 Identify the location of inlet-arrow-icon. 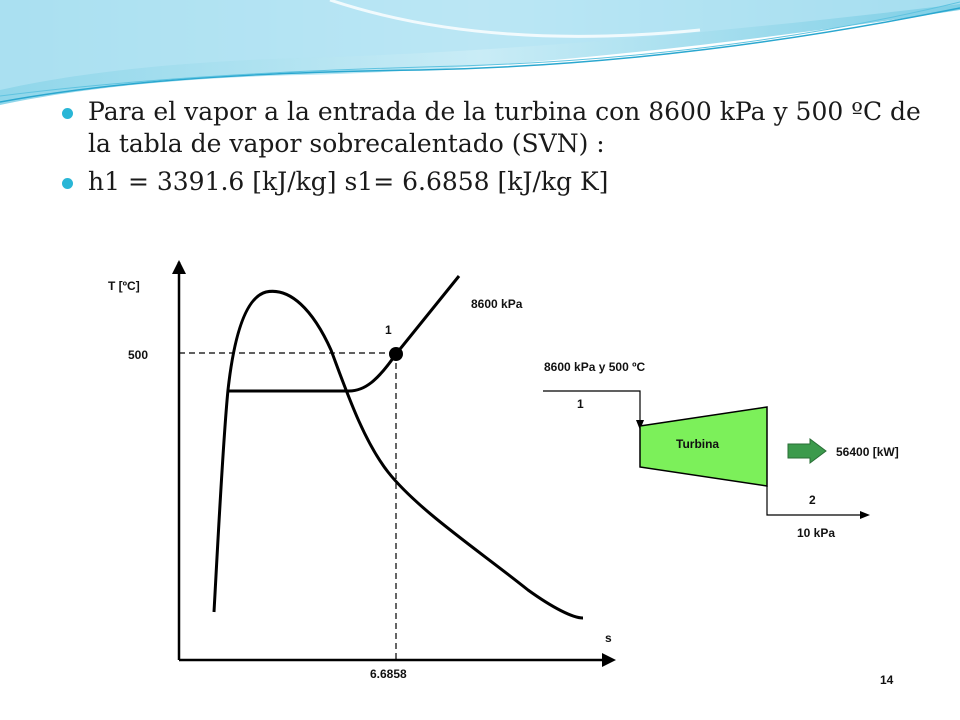
(640, 425).